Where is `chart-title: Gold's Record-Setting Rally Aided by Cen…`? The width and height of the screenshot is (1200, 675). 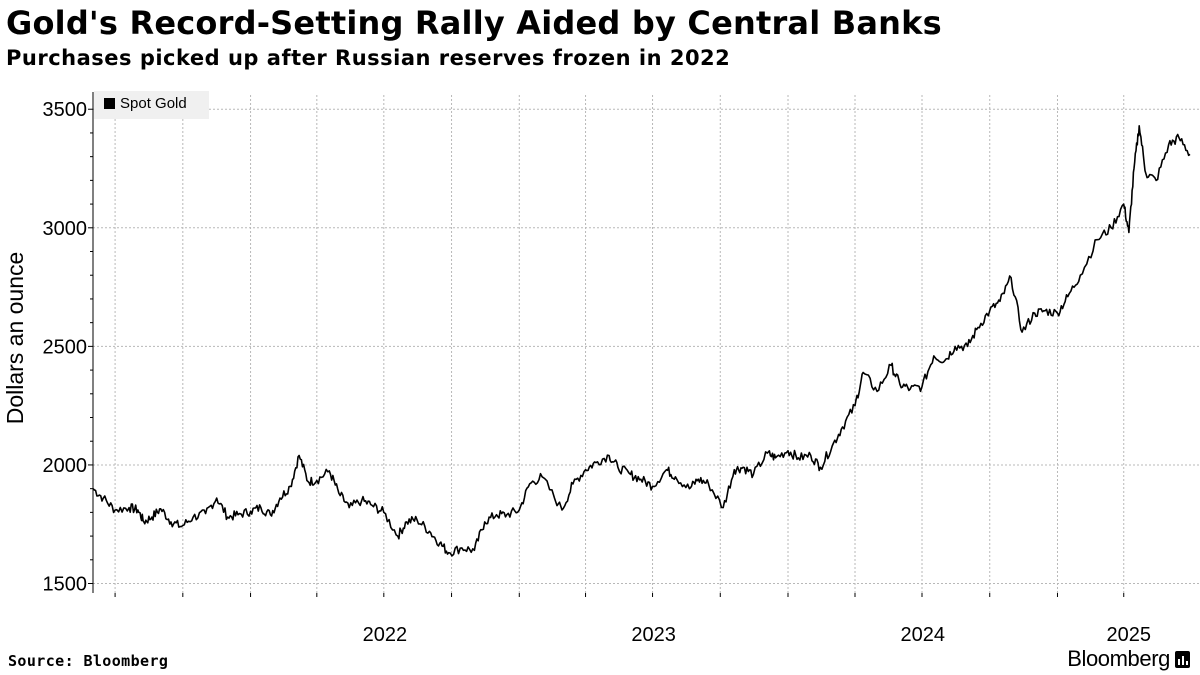
chart-title: Gold's Record-Setting Rally Aided by Cen… is located at coordinates (474, 23).